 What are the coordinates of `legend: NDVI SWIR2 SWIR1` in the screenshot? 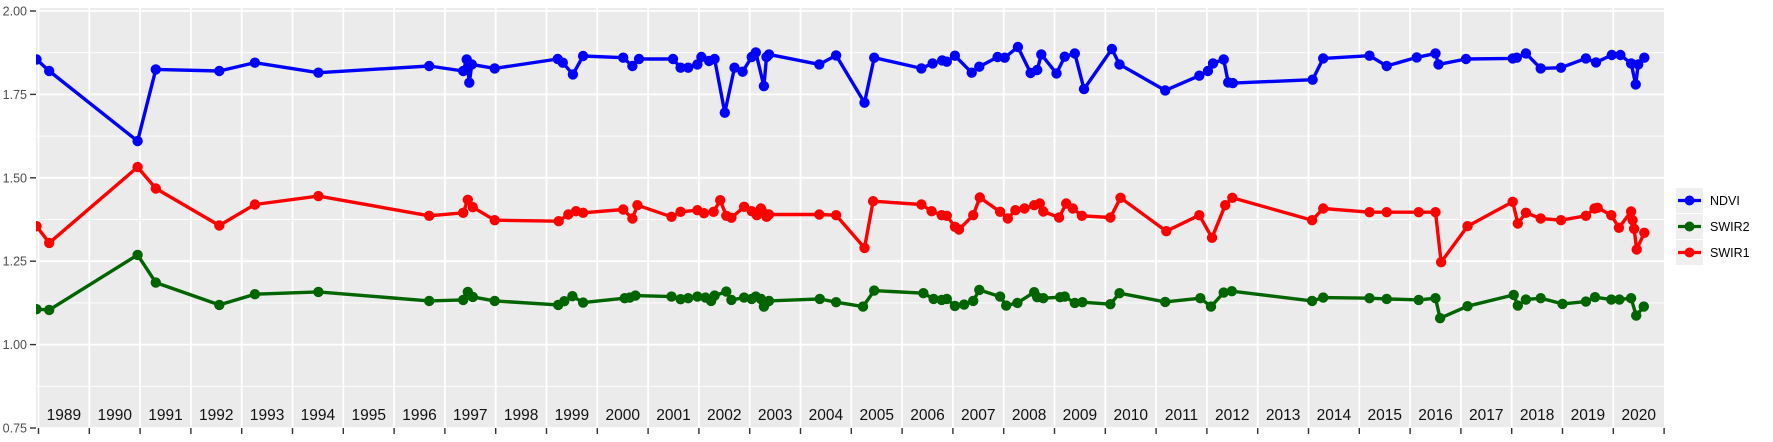 It's located at (1713, 226).